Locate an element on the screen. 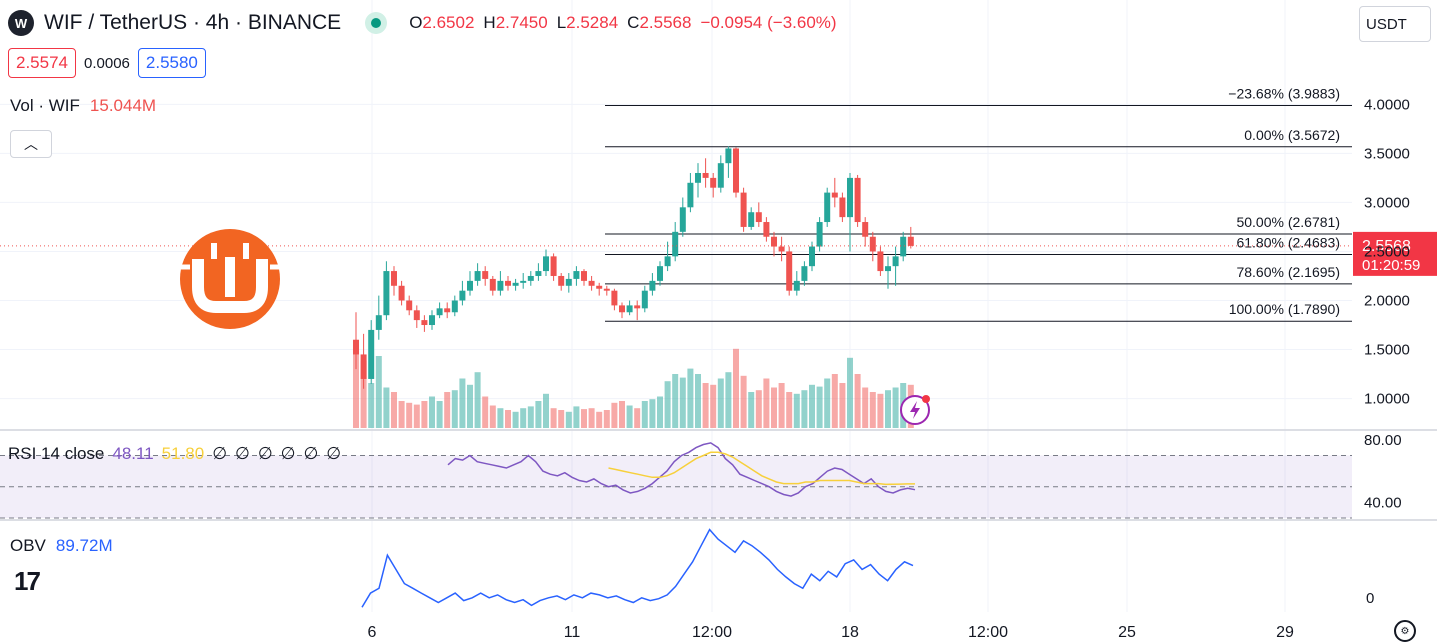 The width and height of the screenshot is (1437, 643). gear-icon: ⚙ is located at coordinates (1405, 631).